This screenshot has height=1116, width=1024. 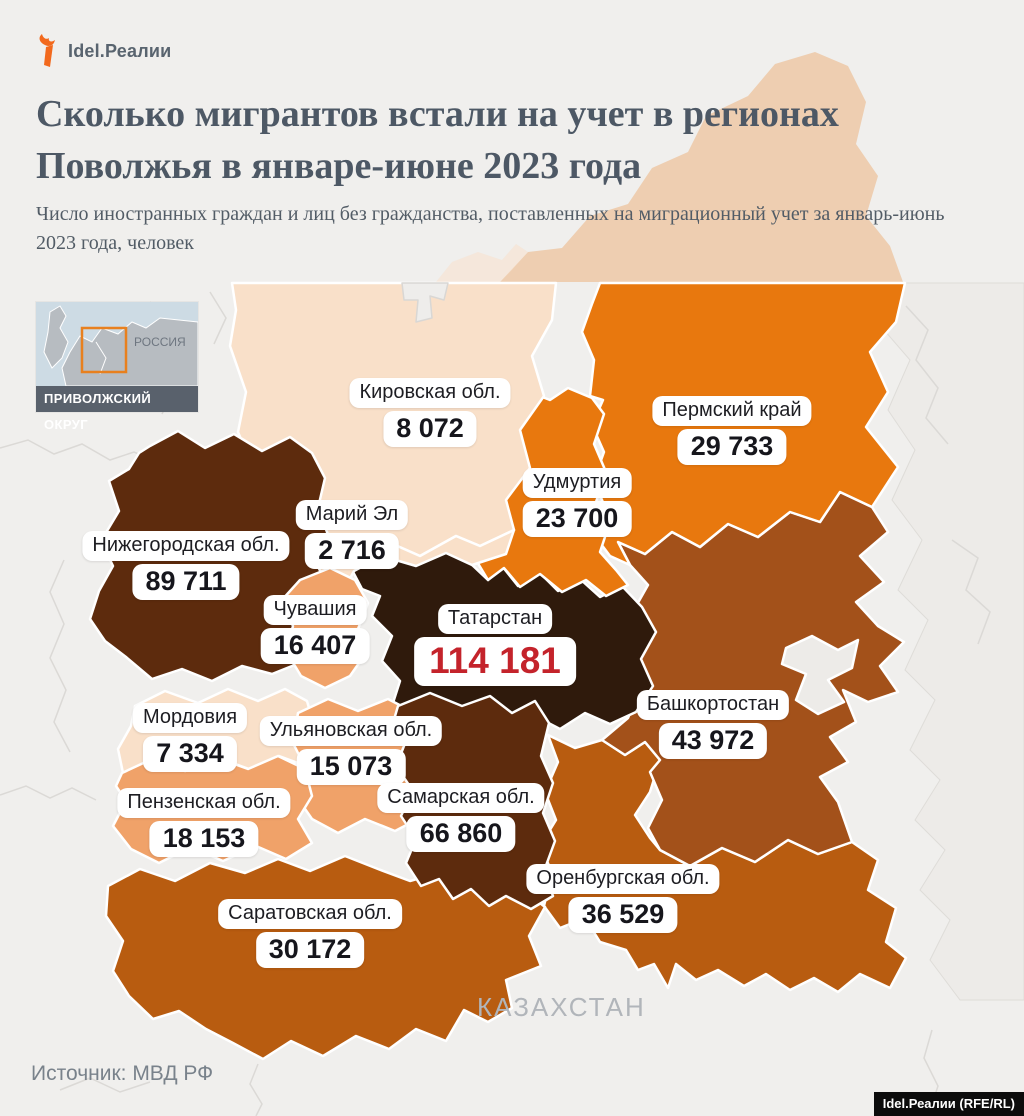 I want to click on inset-highlight-rect, so click(x=104, y=350).